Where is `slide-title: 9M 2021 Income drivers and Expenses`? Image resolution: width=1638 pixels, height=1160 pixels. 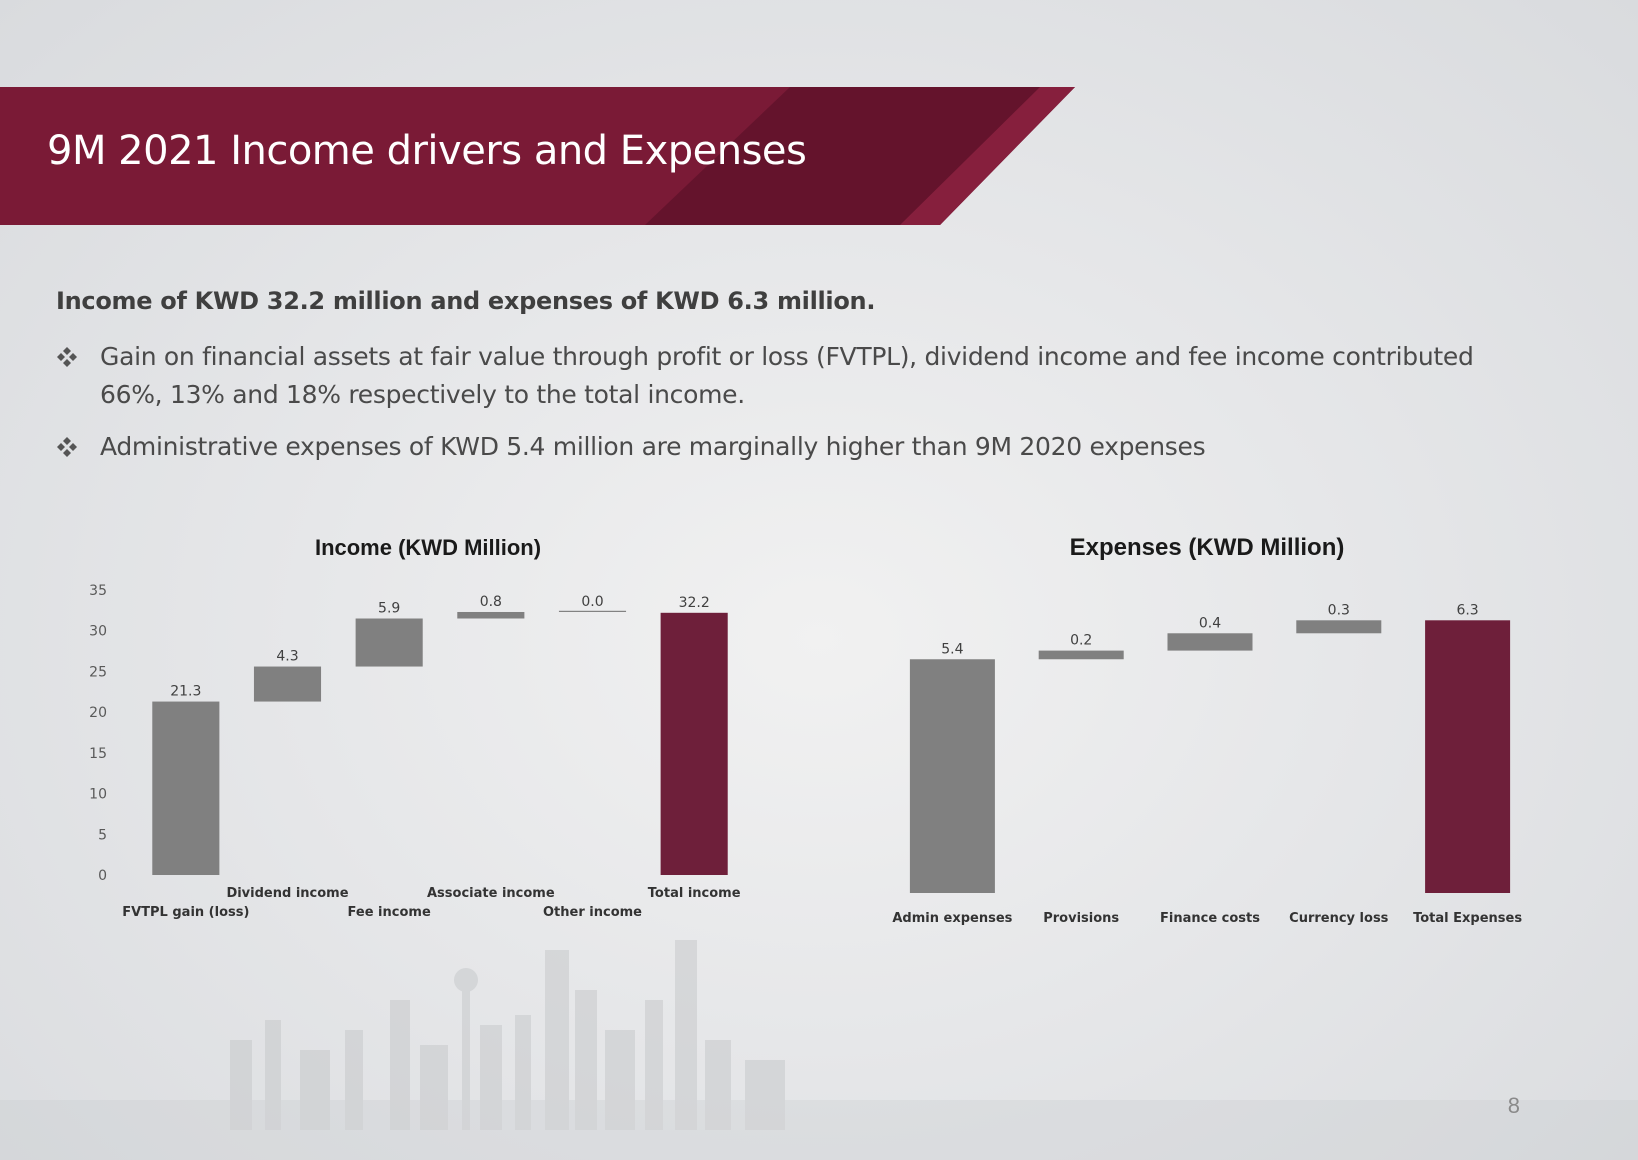
slide-title: 9M 2021 Income drivers and Expenses is located at coordinates (427, 151).